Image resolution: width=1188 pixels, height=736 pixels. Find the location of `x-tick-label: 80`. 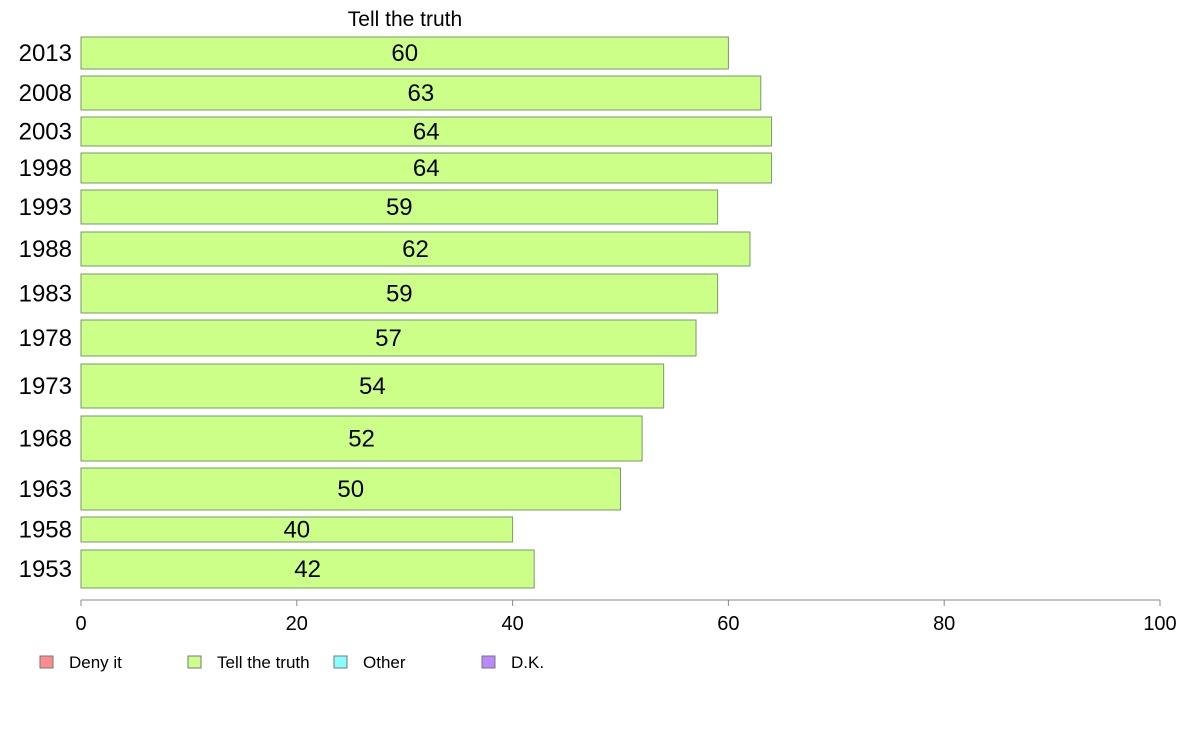

x-tick-label: 80 is located at coordinates (944, 624).